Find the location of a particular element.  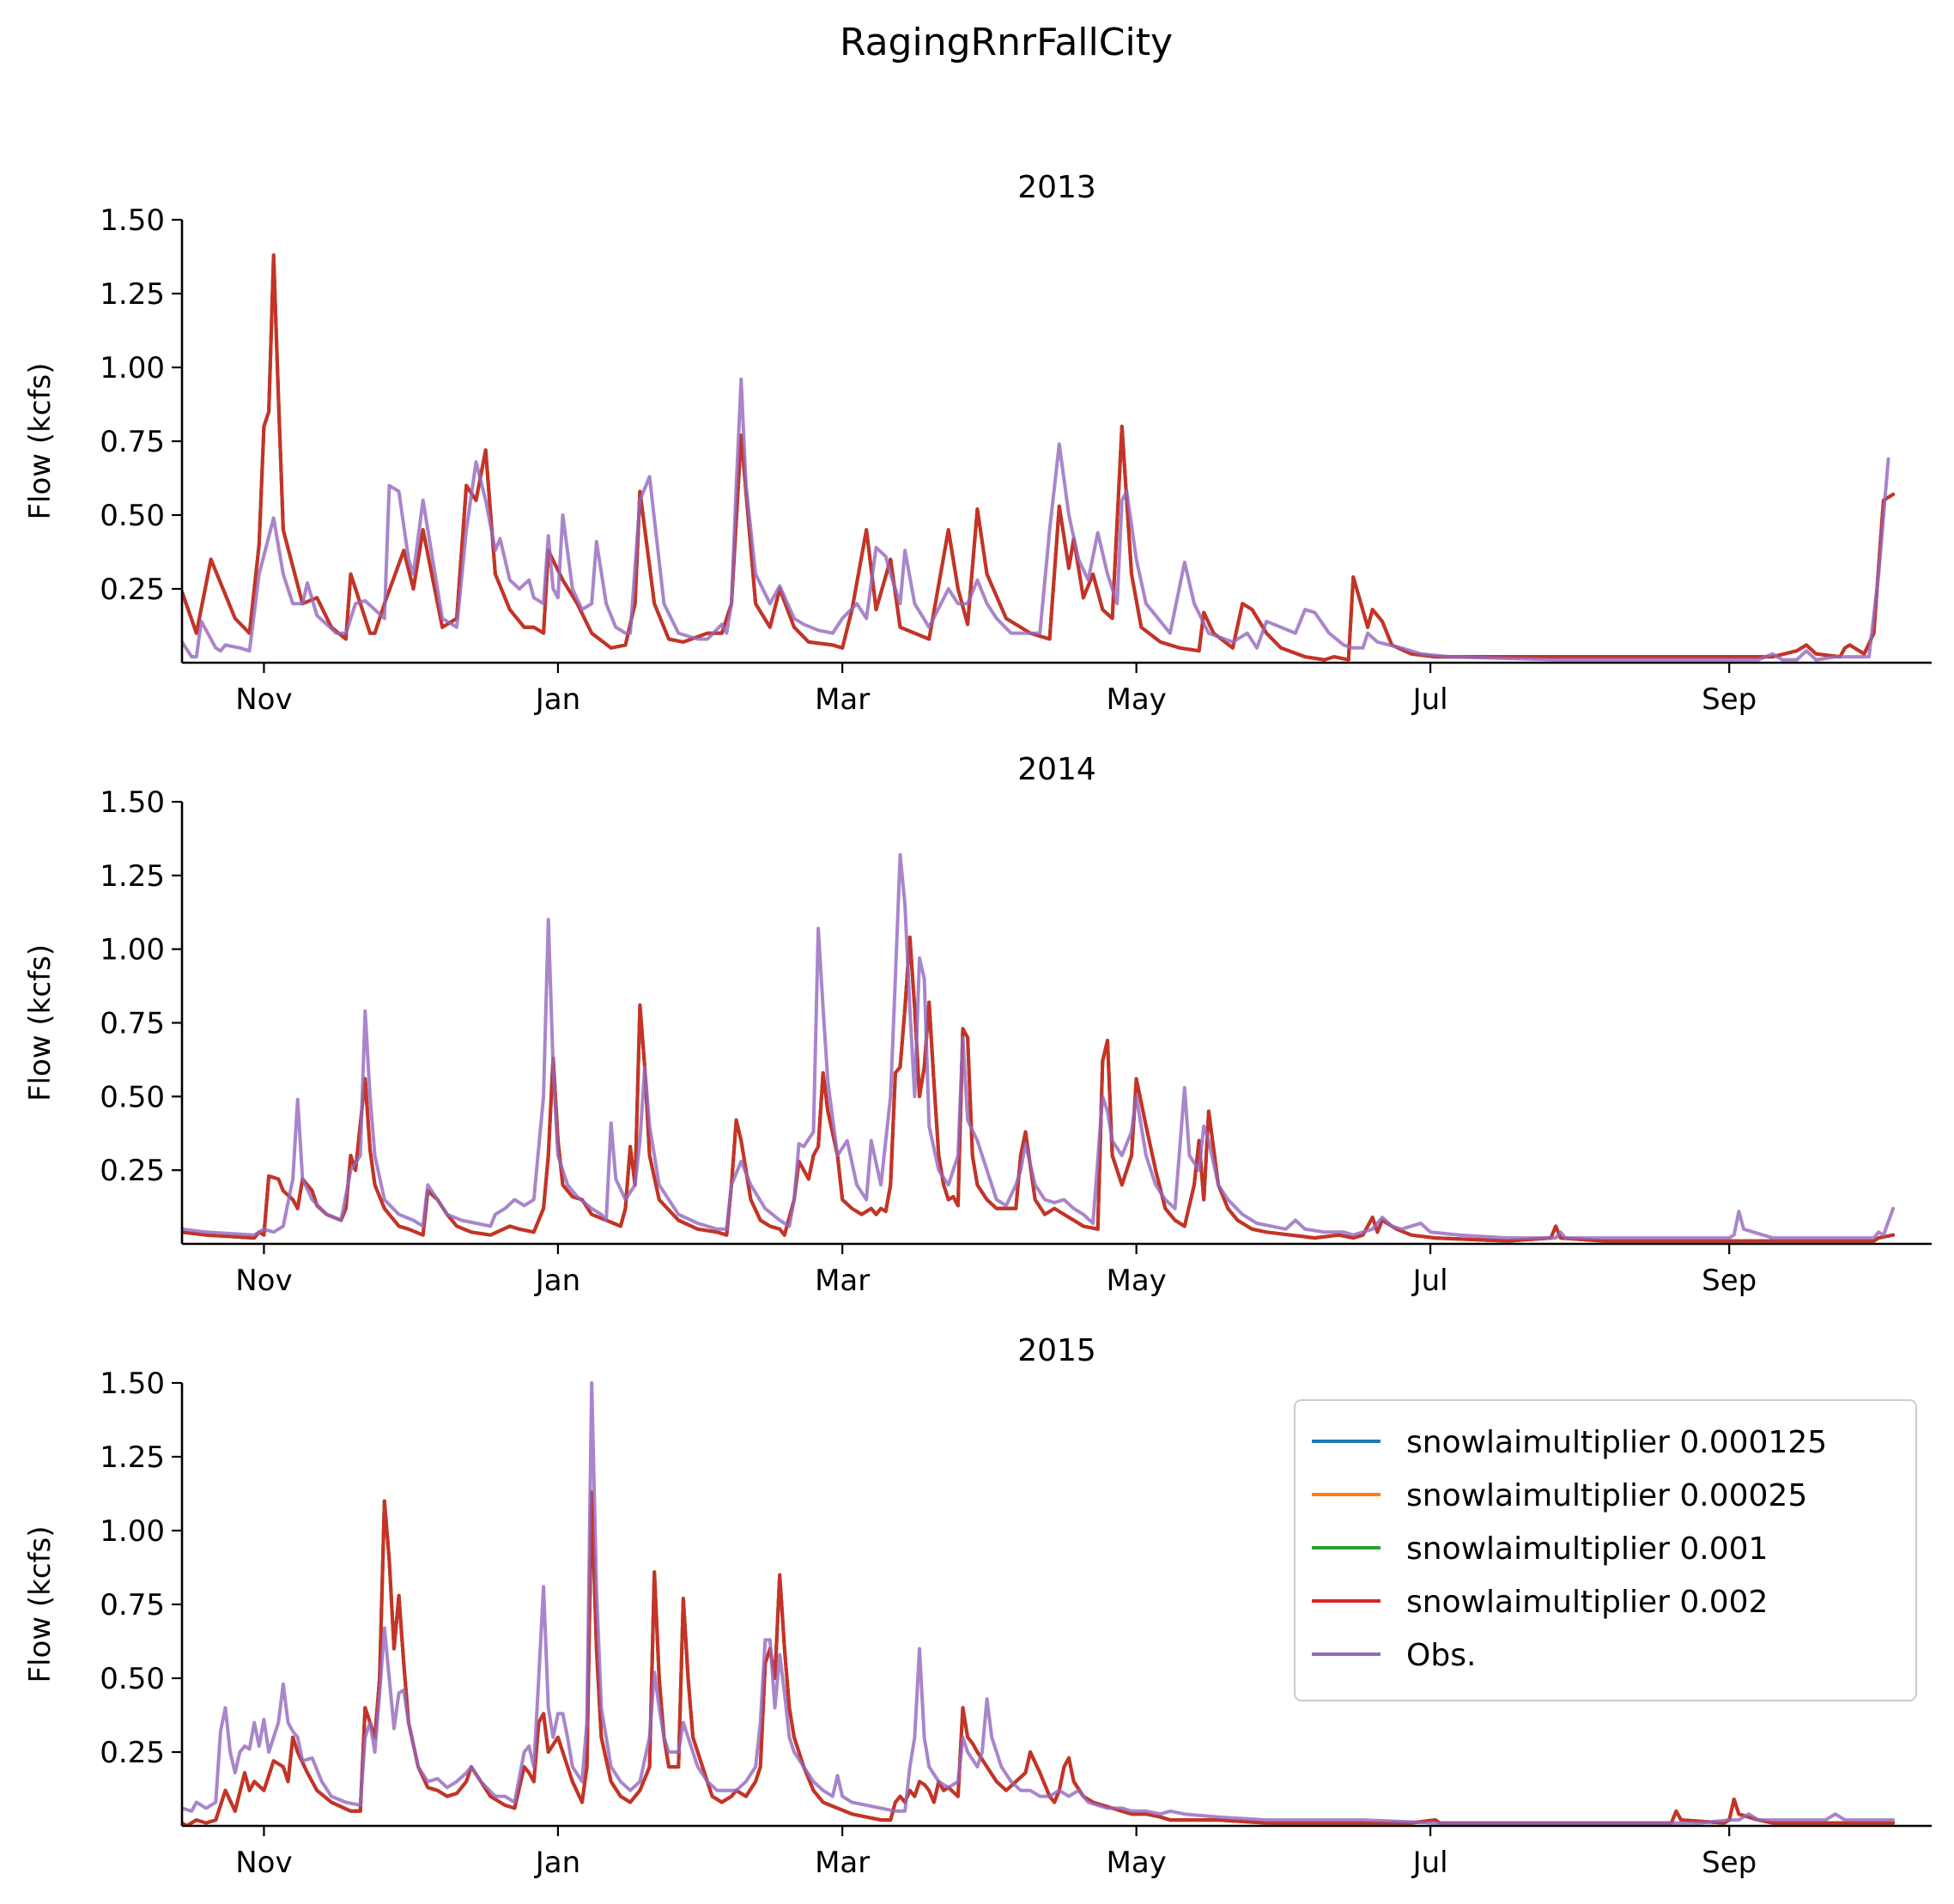

legend-entry: Obs. is located at coordinates (1394, 1655).